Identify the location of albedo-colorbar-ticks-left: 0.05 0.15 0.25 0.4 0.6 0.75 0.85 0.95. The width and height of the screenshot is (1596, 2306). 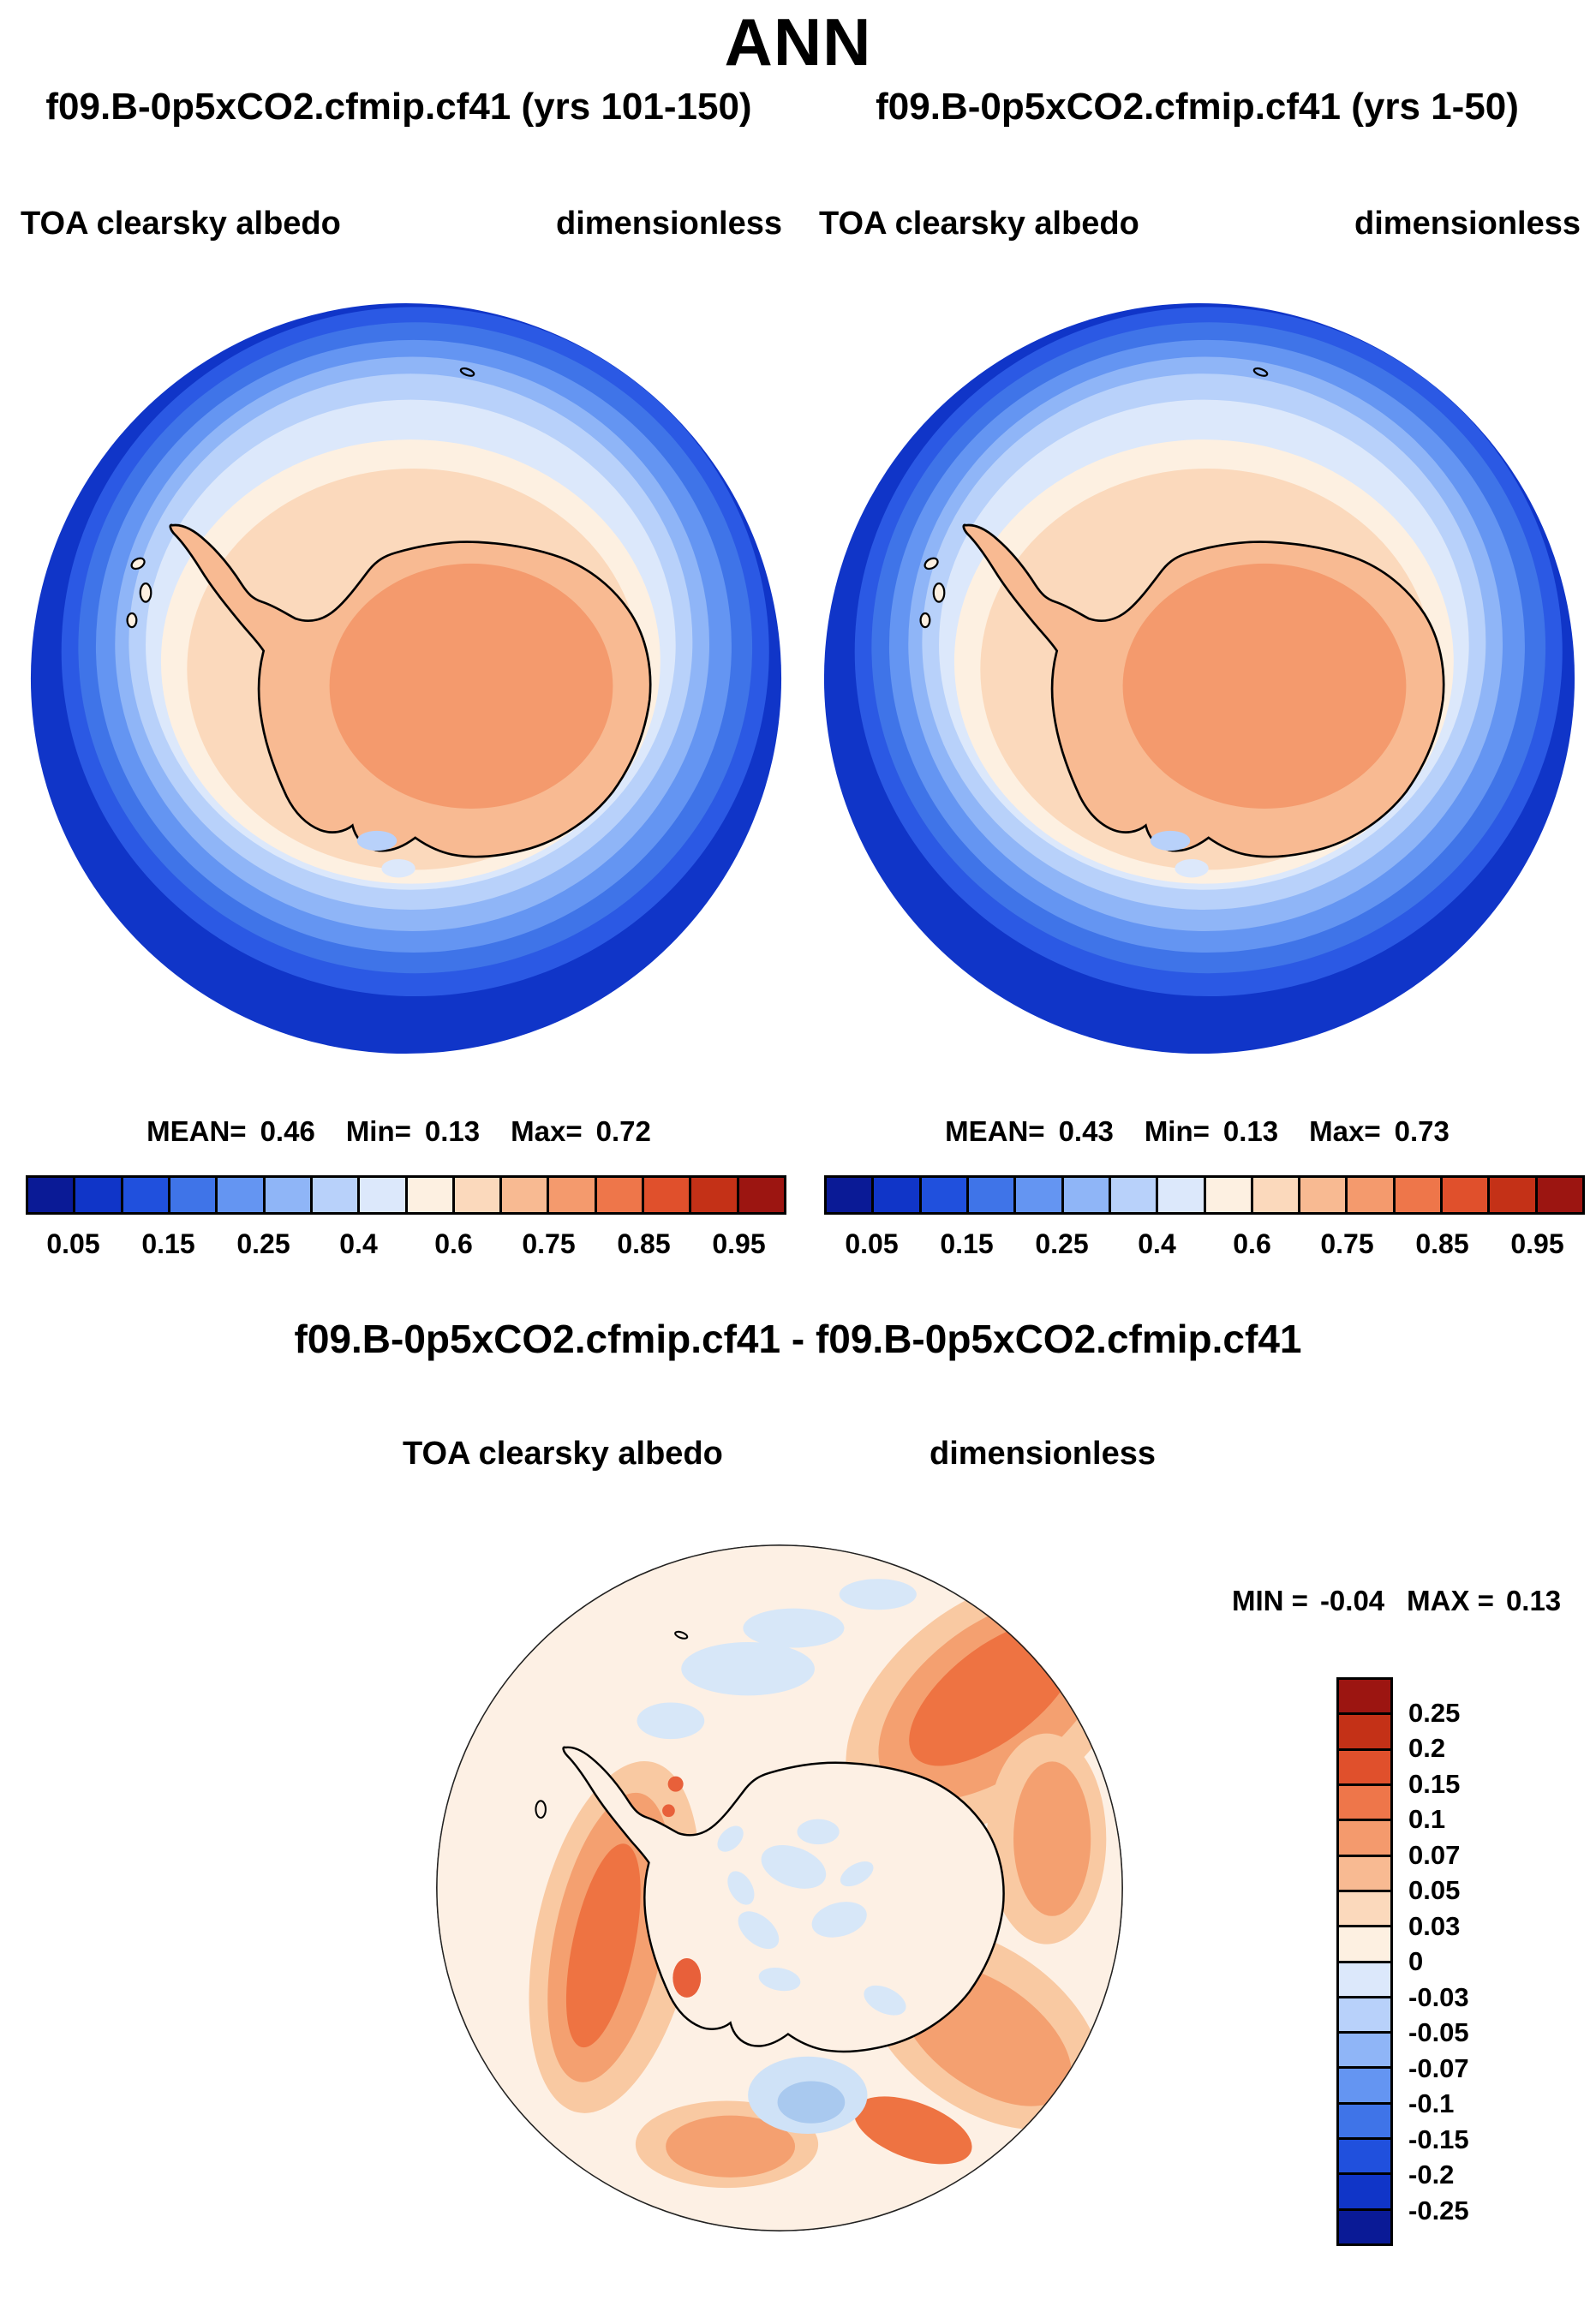
(406, 1245).